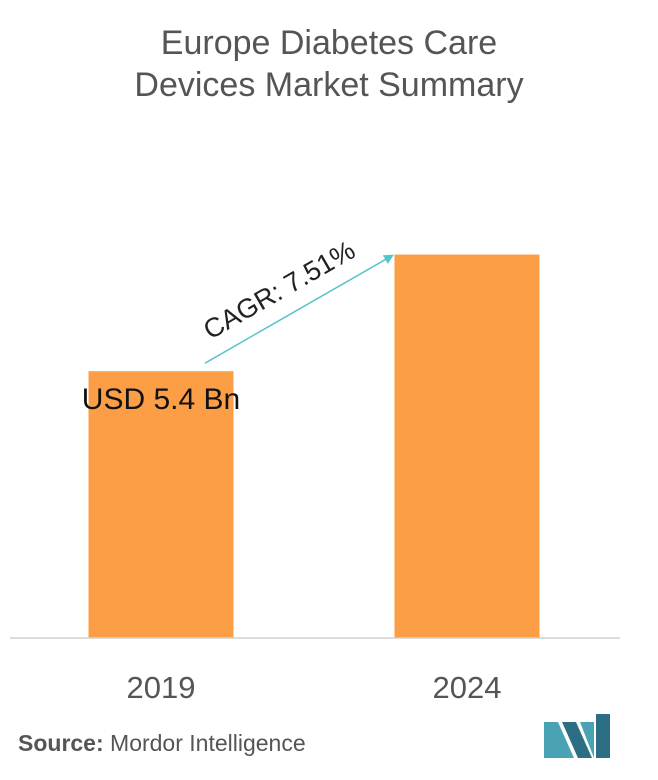  I want to click on chart-title-line-2: Devices Market Summary, so click(329, 85).